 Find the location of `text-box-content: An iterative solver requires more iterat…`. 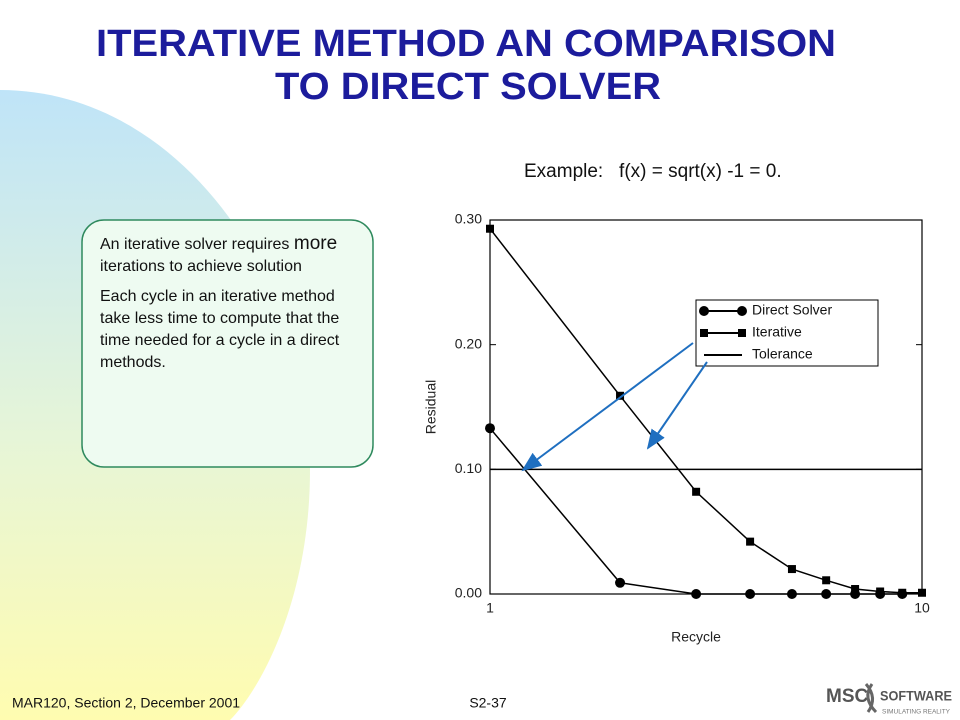

text-box-content: An iterative solver requires more iterat… is located at coordinates (232, 303).